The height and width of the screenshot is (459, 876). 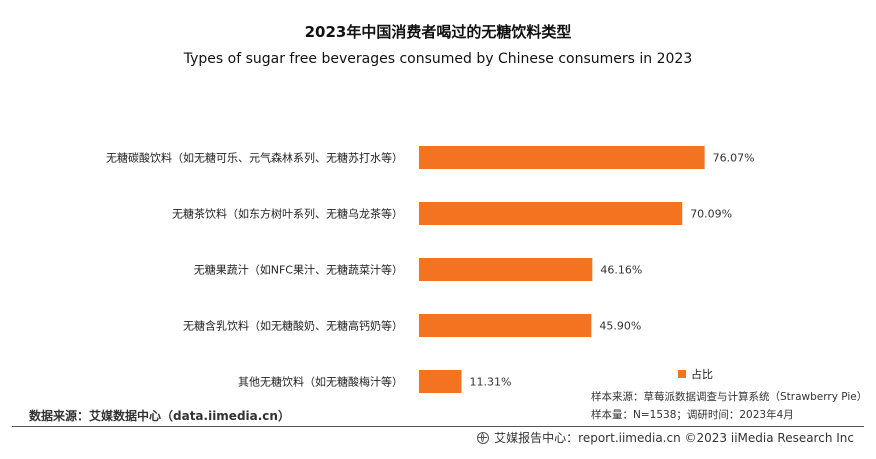 I want to click on value-label: 70.09%, so click(x=711, y=214).